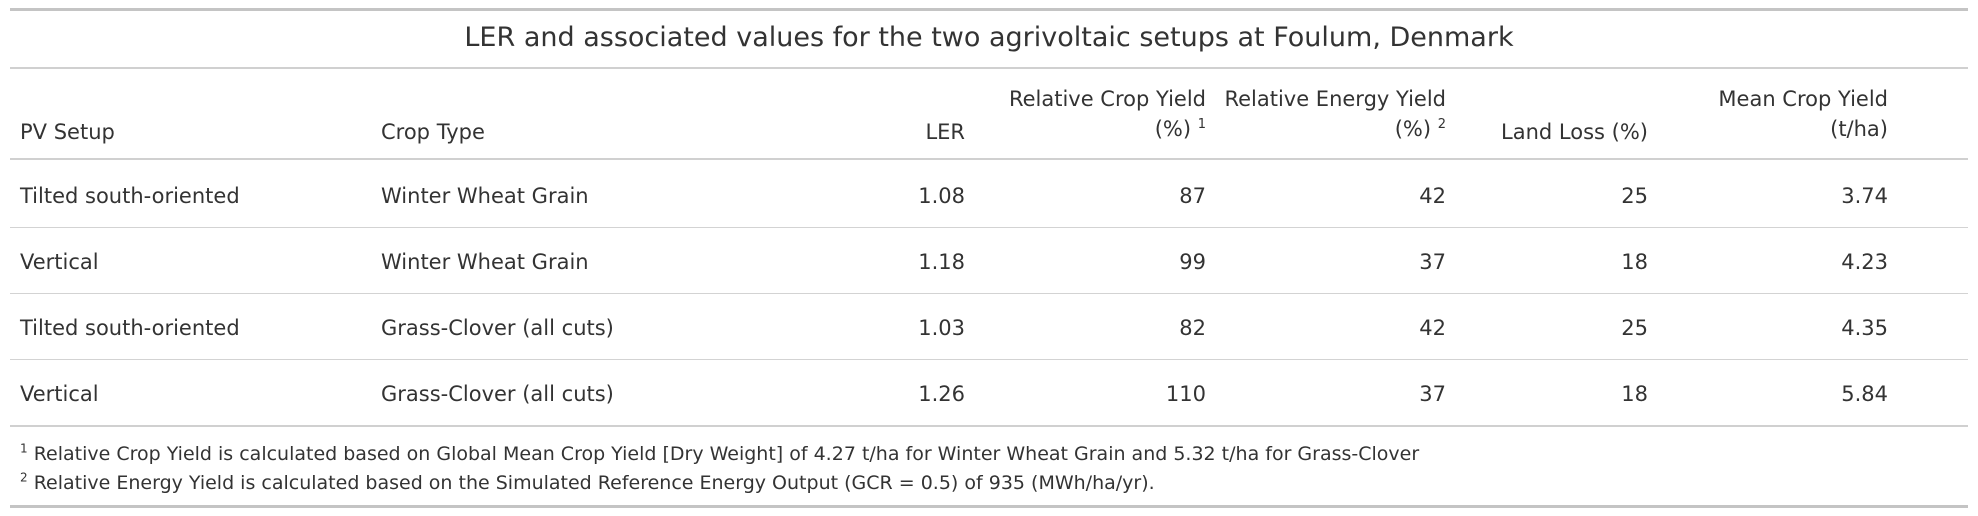 This screenshot has width=1978, height=516. I want to click on header-relative-crop-yield-line2: (%) 1, so click(1180, 129).